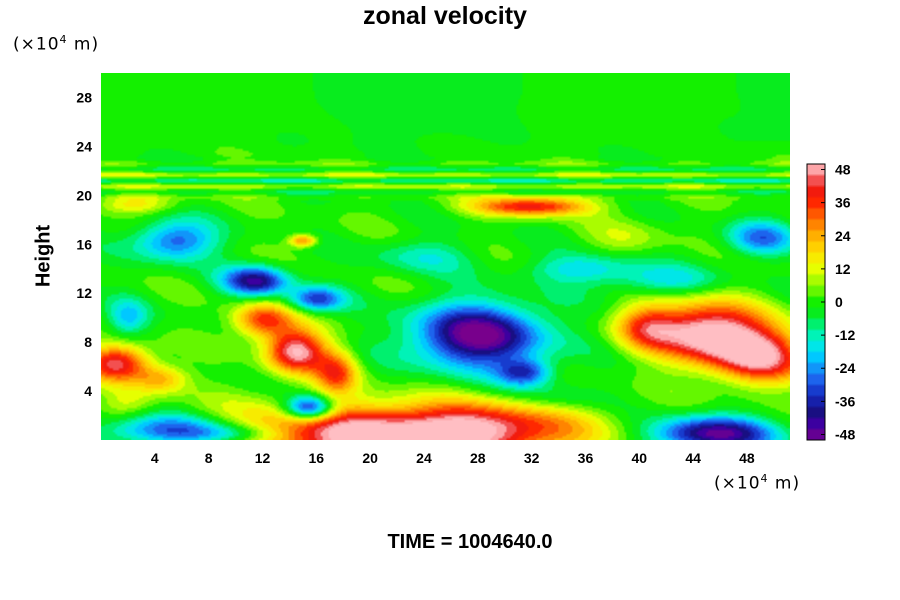 The width and height of the screenshot is (900, 600). I want to click on time-label: TIME = 1004640.0, so click(470, 542).